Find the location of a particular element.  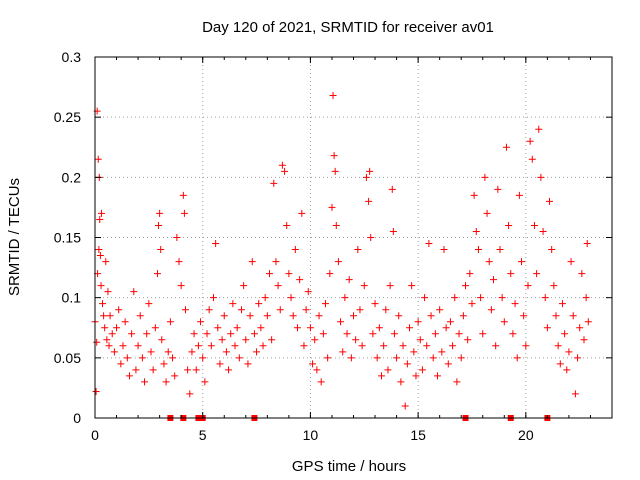

x-tick-labels: 0 5 10 15 20 is located at coordinates (312, 435).